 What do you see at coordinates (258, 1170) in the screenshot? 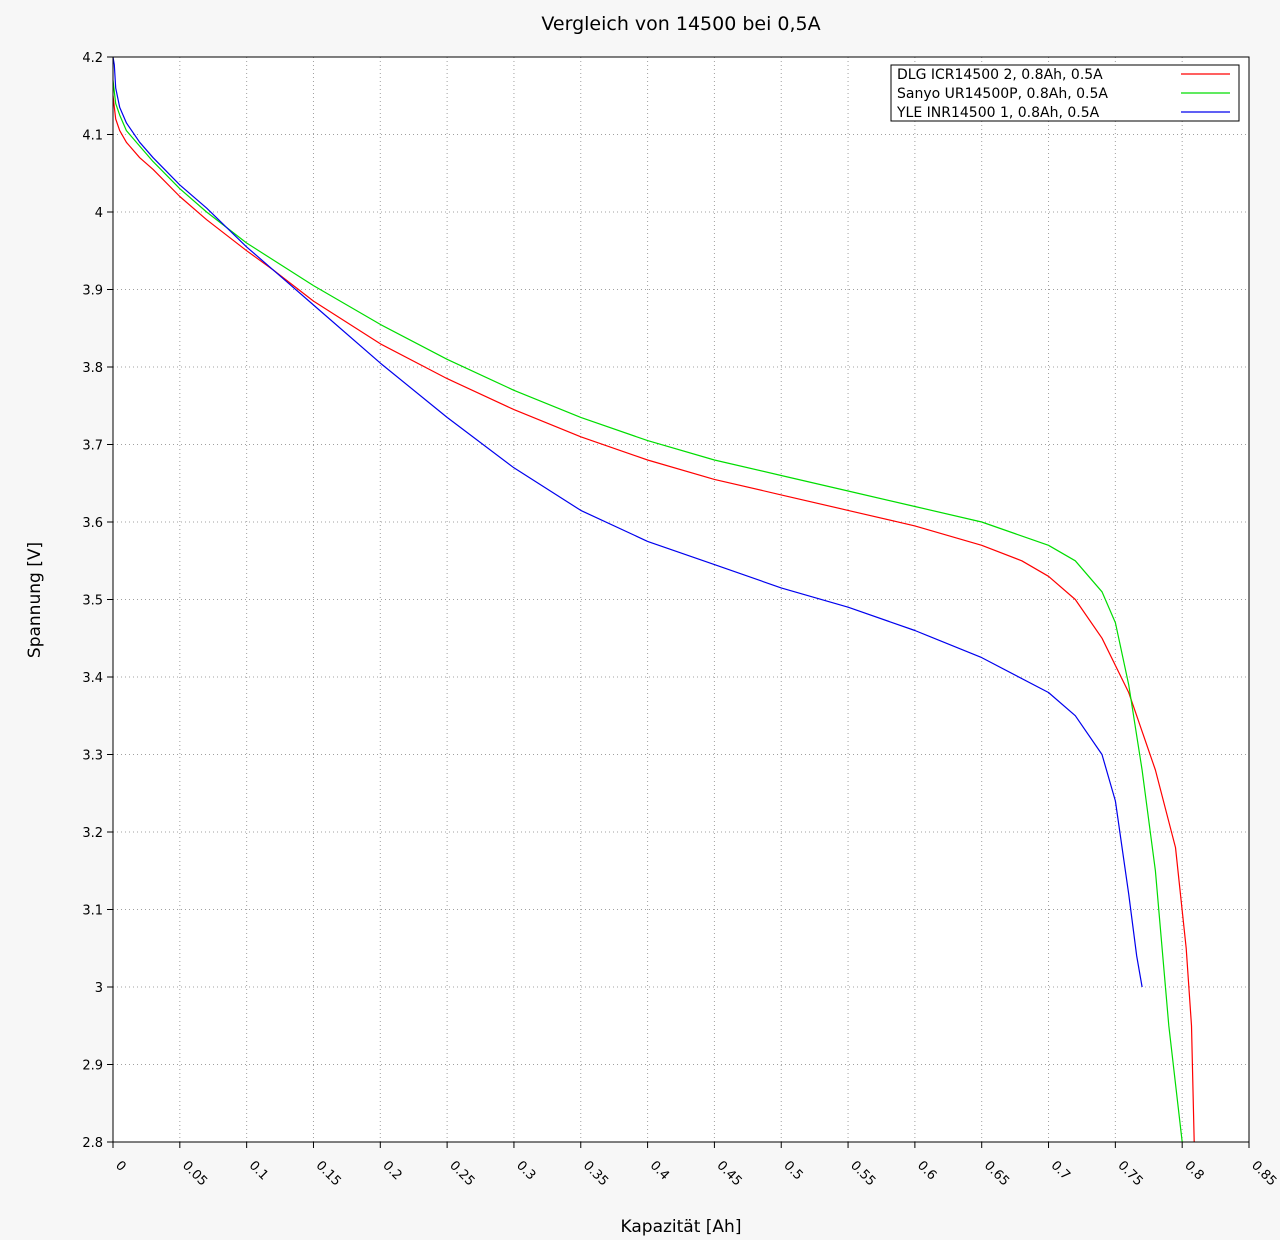
I see `x-tick-label: 0.1` at bounding box center [258, 1170].